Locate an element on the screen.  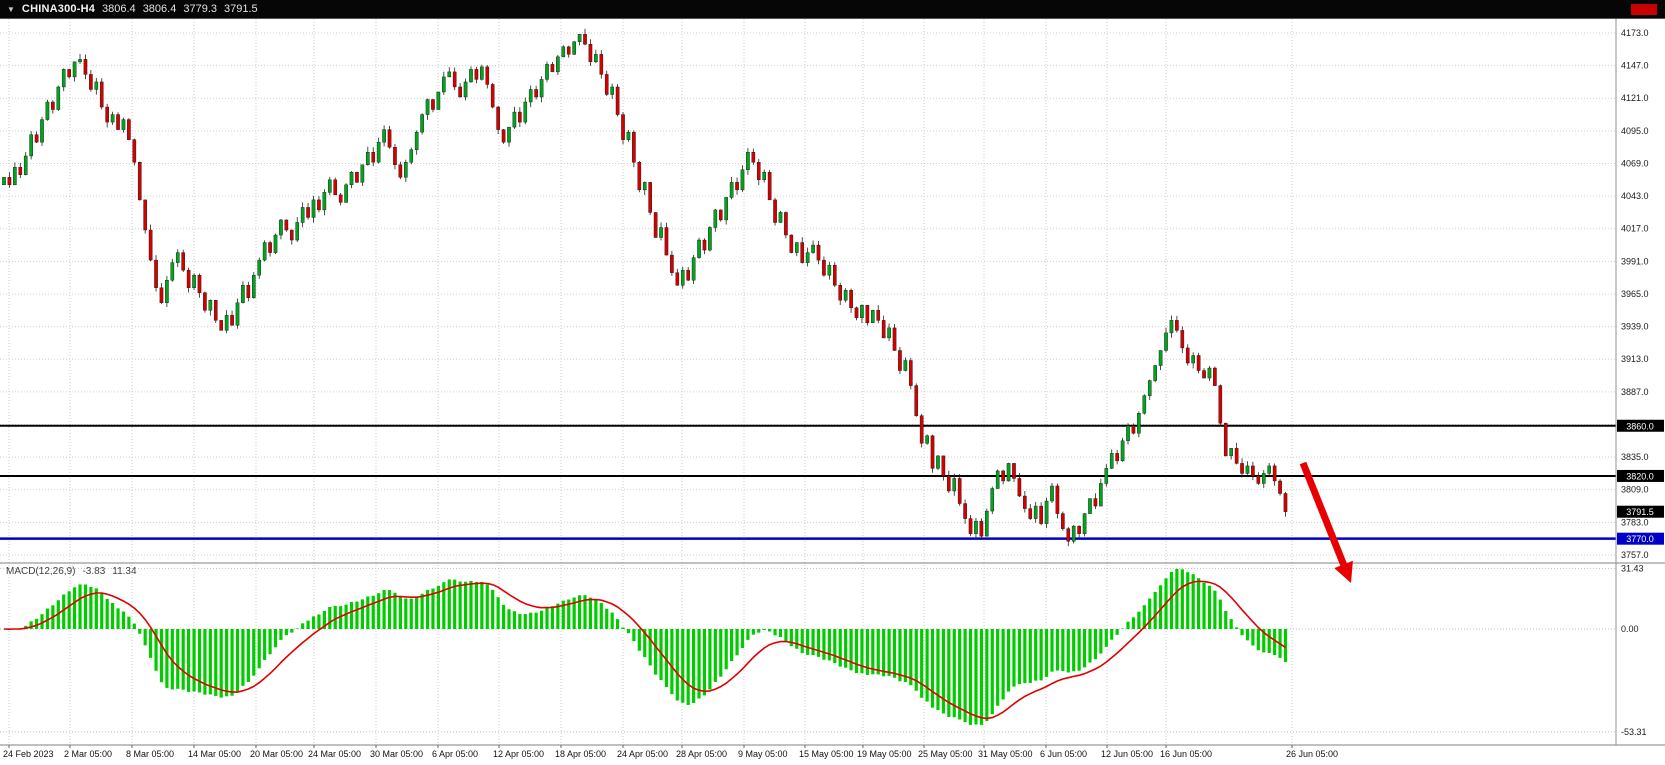
macd-tick-label: 0.00 is located at coordinates (1630, 629).